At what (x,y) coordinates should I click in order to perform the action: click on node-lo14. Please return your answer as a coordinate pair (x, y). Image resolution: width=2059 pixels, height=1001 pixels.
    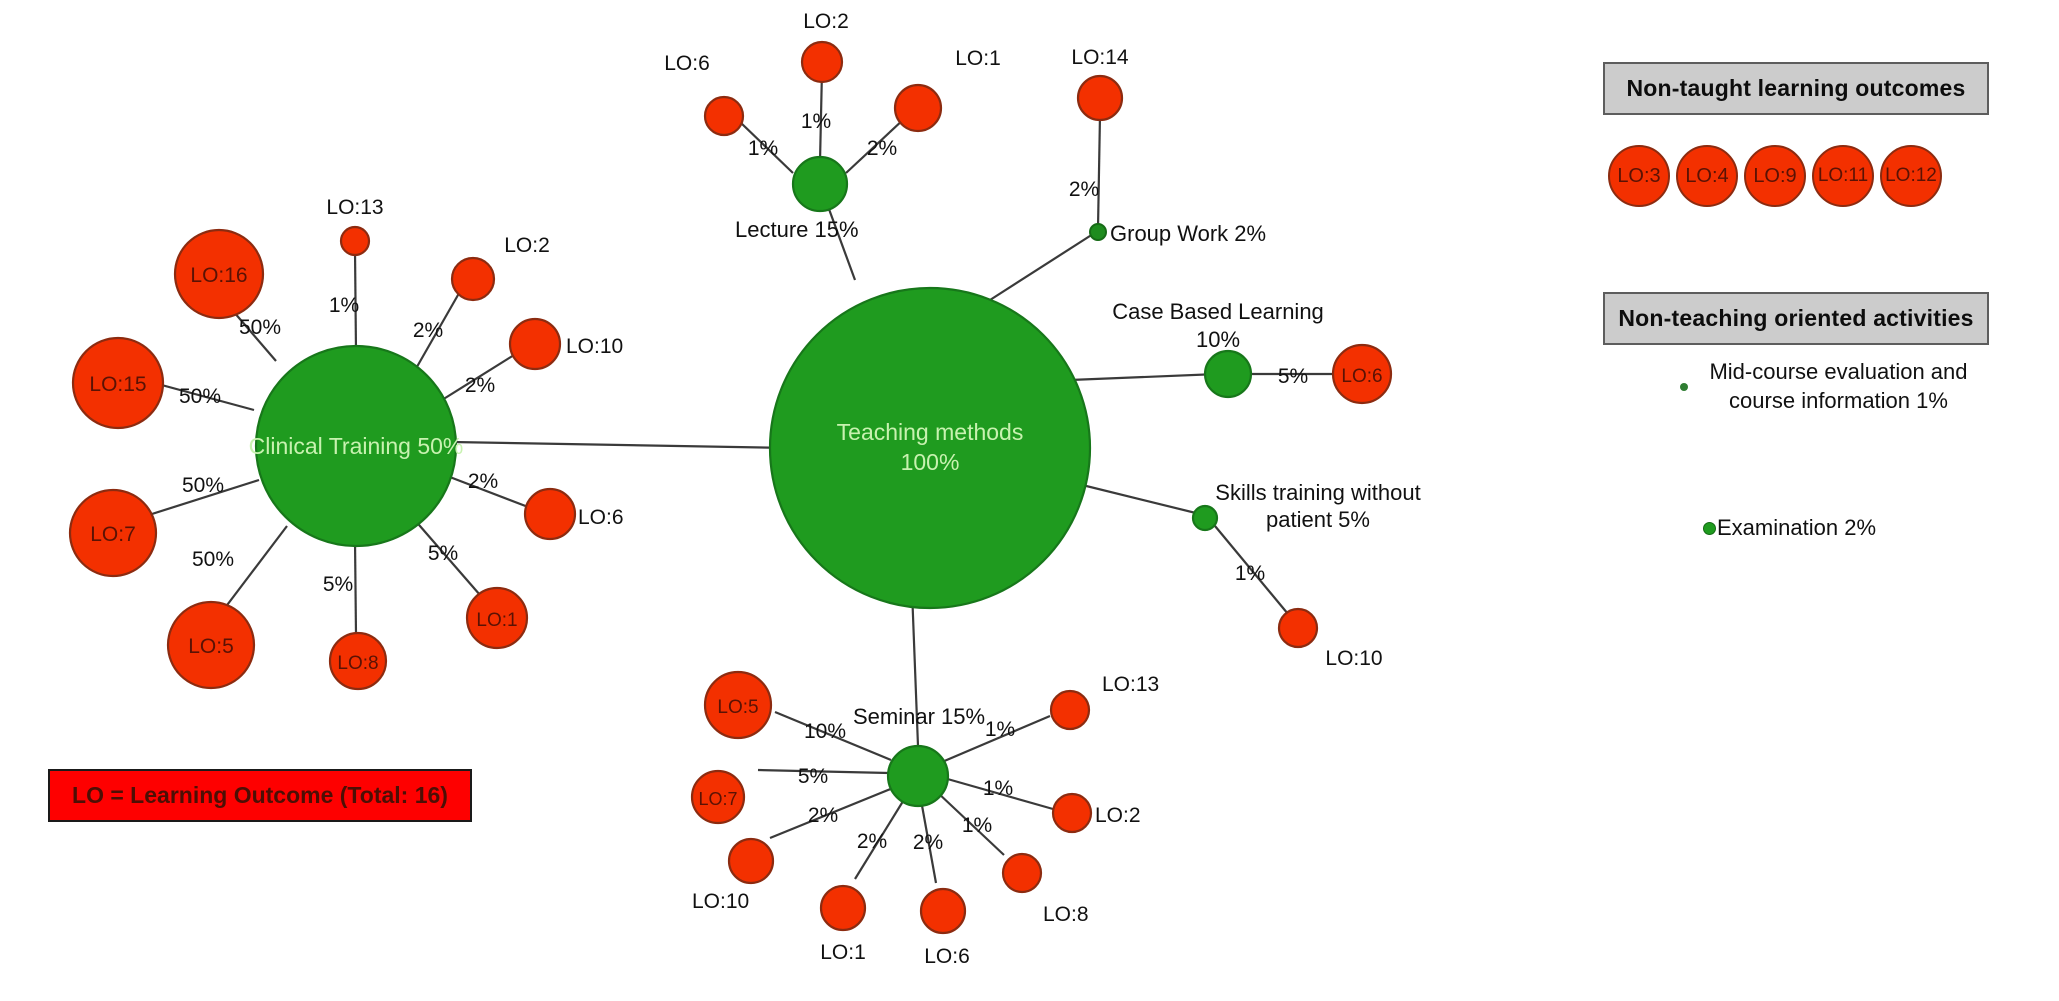
    Looking at the image, I should click on (1100, 98).